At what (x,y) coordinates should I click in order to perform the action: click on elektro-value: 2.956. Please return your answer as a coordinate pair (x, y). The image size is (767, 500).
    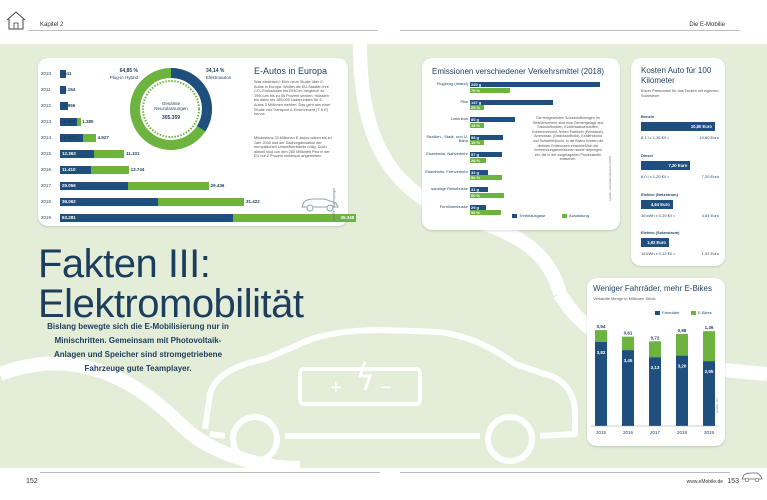
    Looking at the image, I should click on (70, 105).